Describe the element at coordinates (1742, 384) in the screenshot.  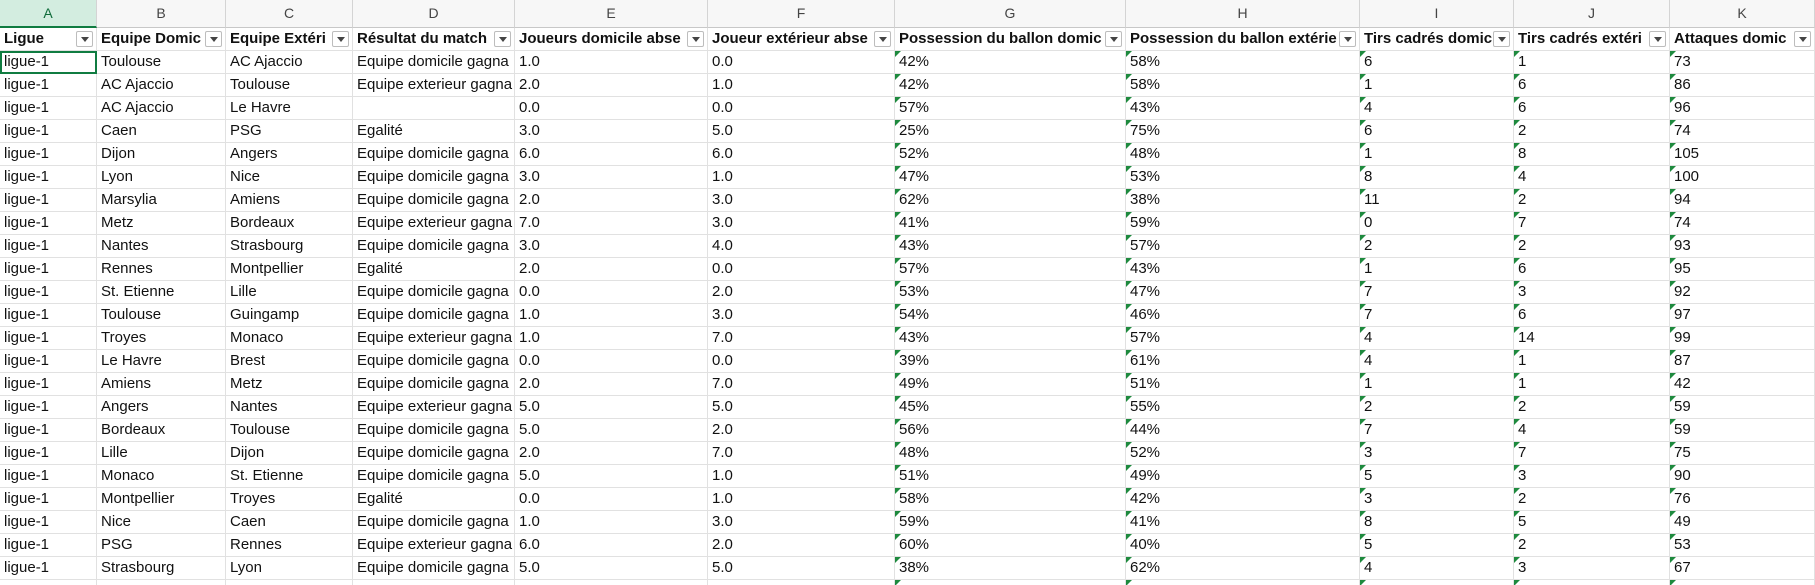
I see `cell: 42` at that location.